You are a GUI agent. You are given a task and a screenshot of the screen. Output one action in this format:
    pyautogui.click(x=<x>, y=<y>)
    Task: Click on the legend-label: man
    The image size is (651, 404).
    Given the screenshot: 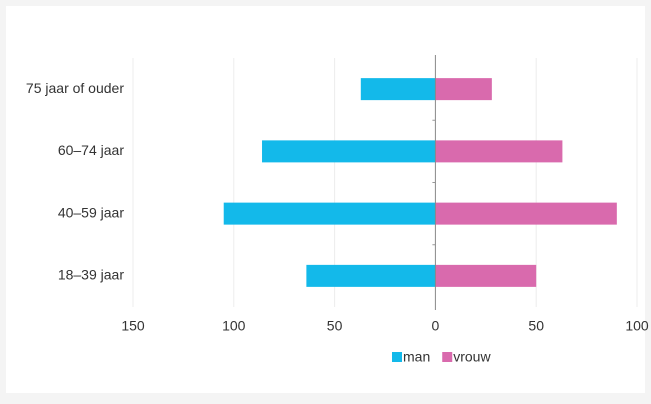 What is the action you would take?
    pyautogui.click(x=416, y=357)
    